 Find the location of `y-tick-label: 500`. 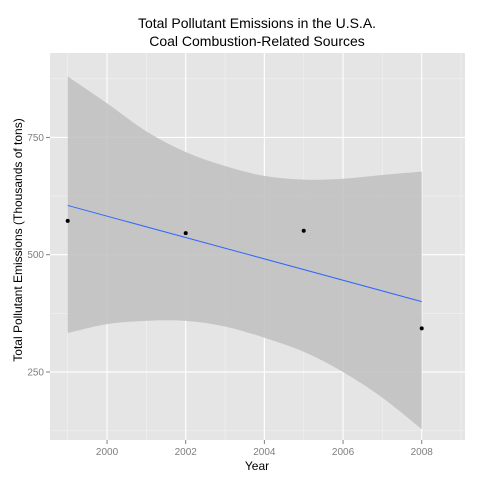

y-tick-label: 500 is located at coordinates (35, 255).